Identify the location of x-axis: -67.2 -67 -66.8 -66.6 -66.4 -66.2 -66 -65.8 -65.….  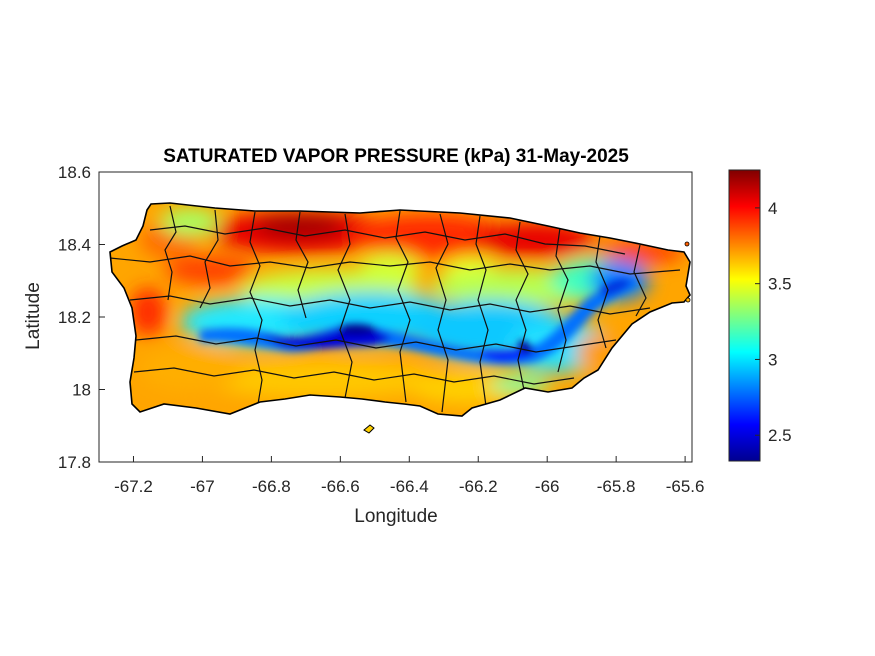
(409, 476).